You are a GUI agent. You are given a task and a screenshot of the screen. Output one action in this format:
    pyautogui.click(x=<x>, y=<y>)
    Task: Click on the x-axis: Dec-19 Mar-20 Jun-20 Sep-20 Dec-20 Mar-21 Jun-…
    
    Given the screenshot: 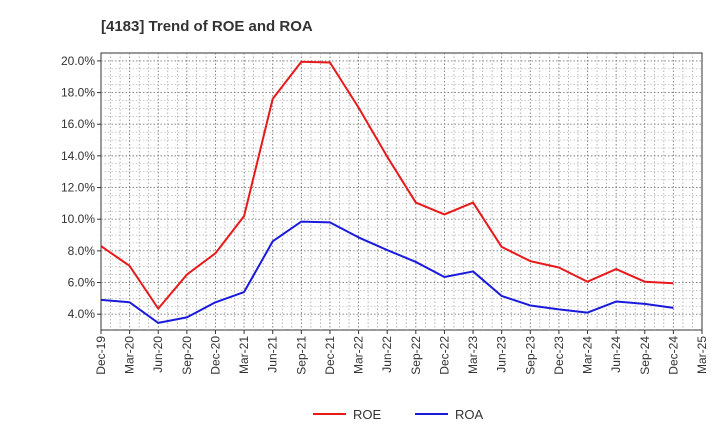 What is the action you would take?
    pyautogui.click(x=401, y=352)
    